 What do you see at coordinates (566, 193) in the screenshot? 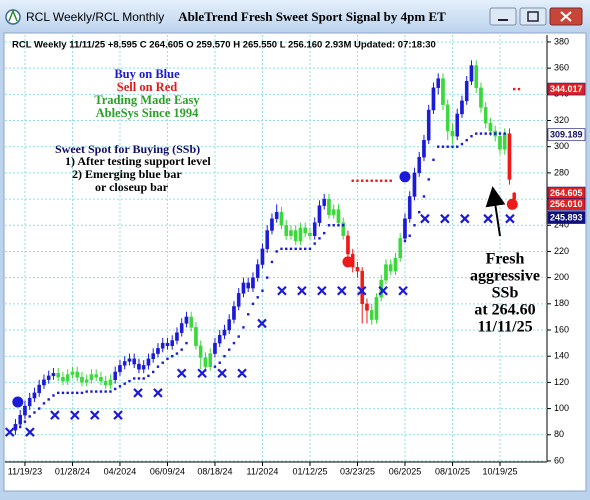
I see `price-tag-label: 264.605` at bounding box center [566, 193].